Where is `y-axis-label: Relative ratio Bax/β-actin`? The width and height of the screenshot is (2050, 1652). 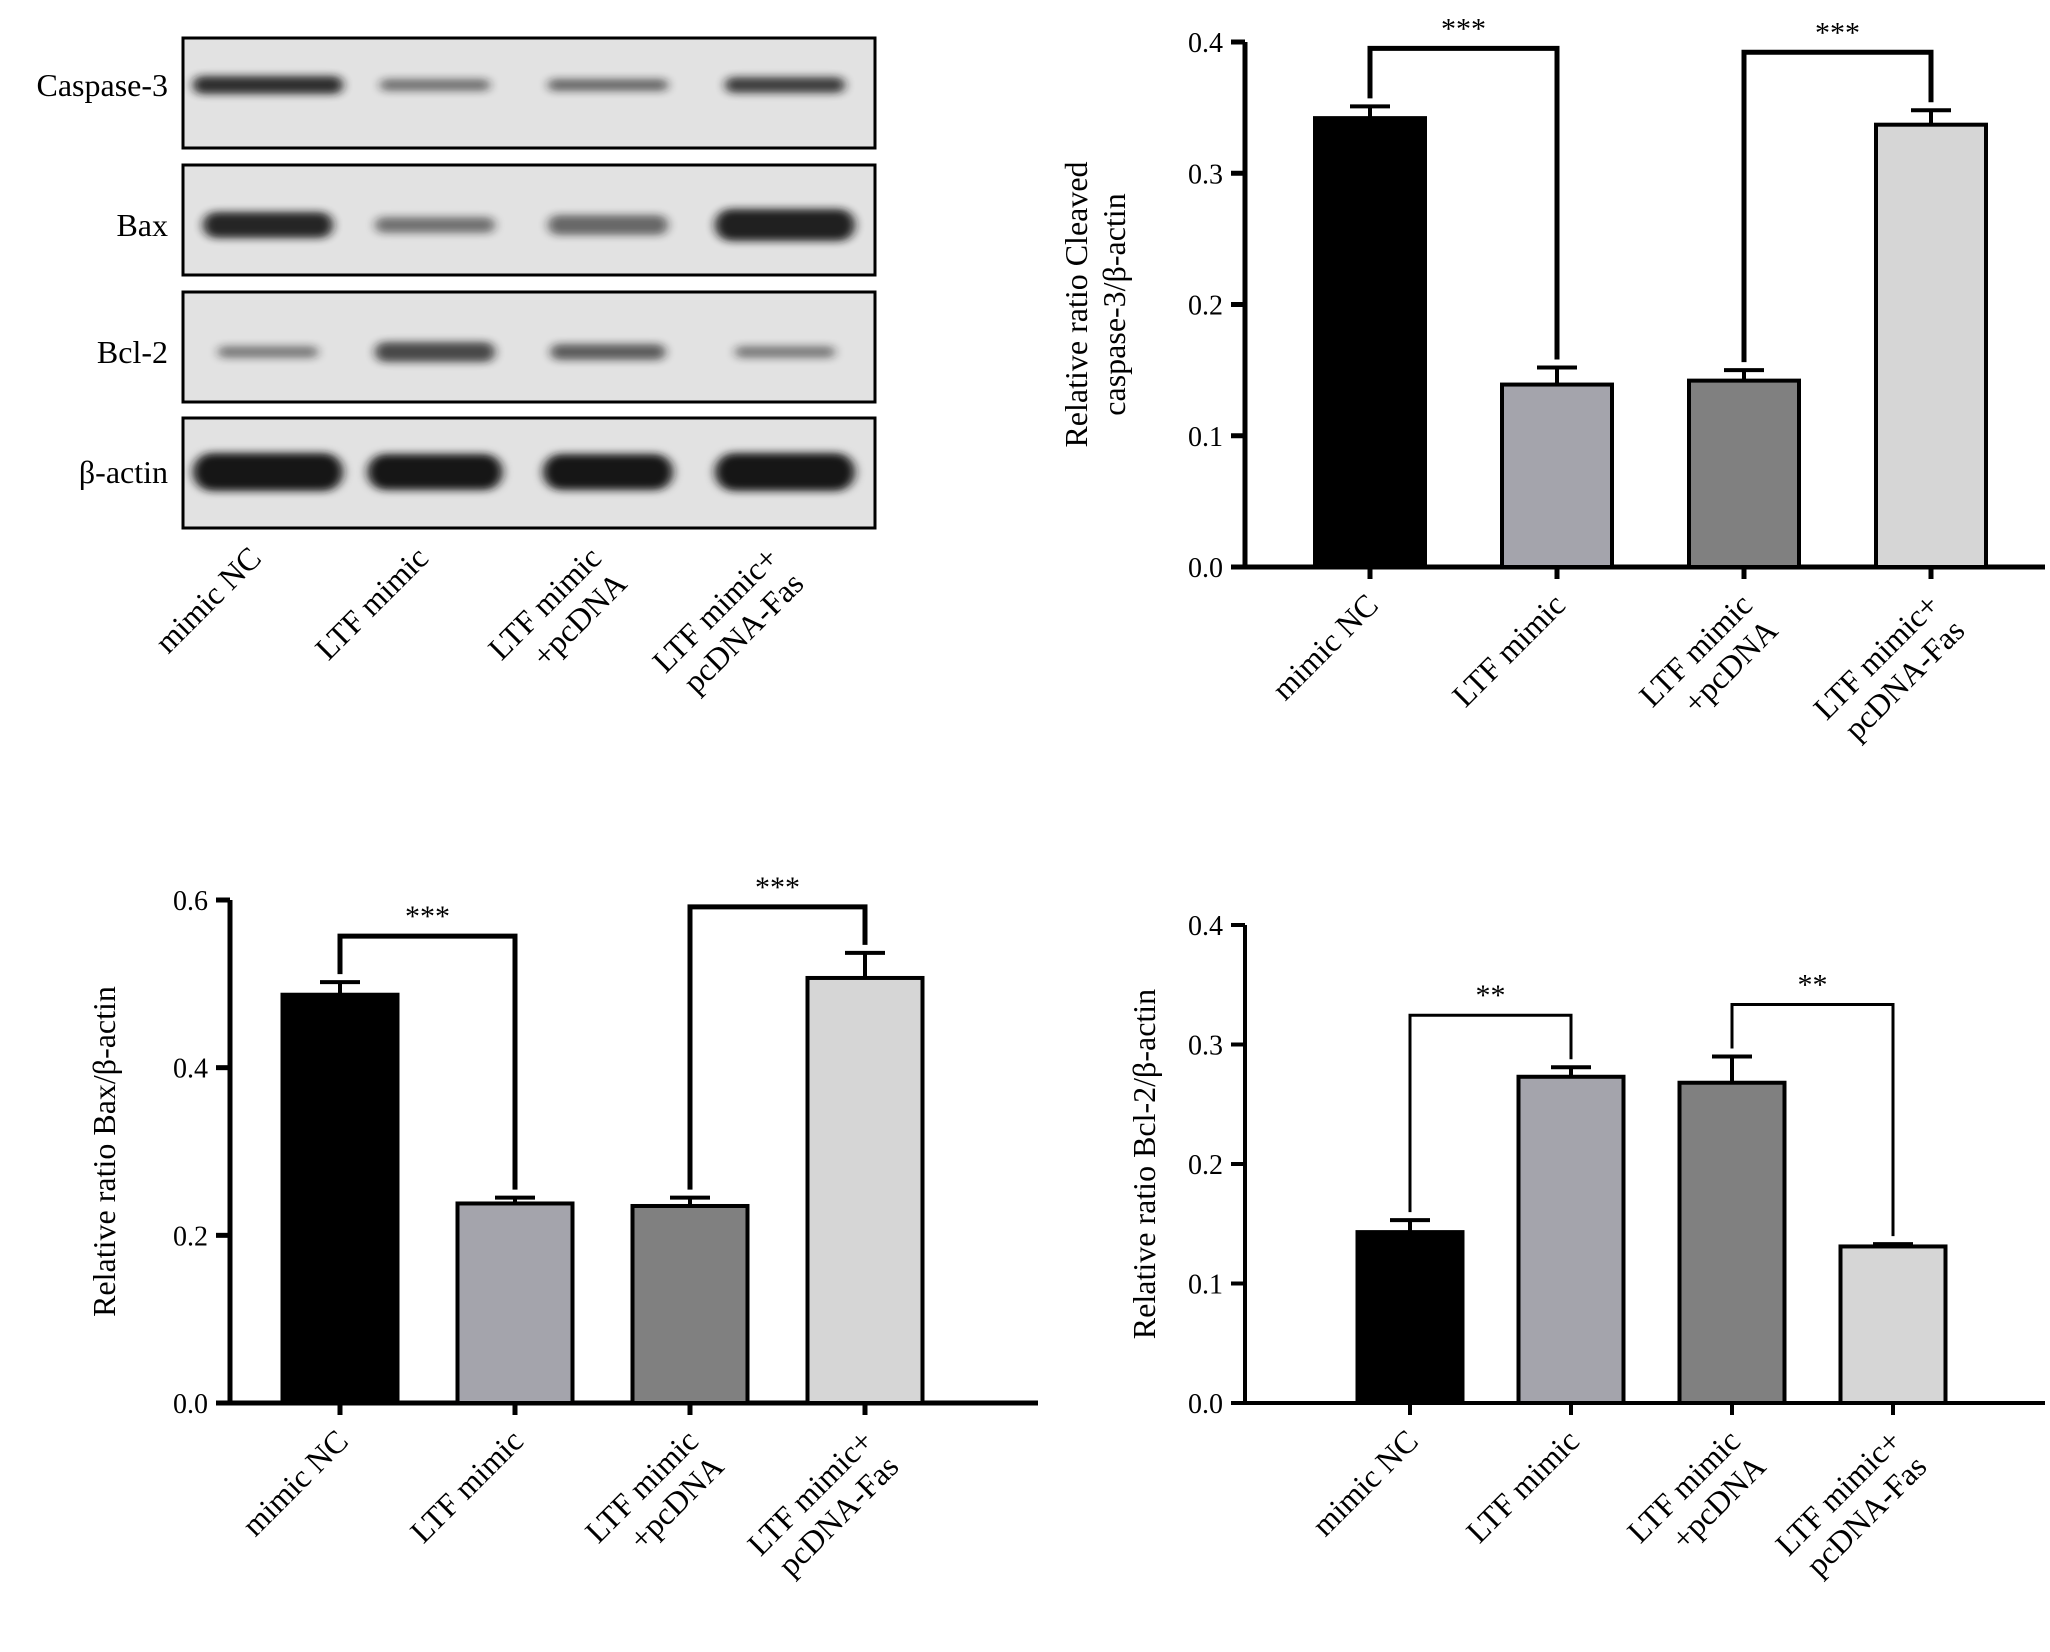 y-axis-label: Relative ratio Bax/β-actin is located at coordinates (104, 1151).